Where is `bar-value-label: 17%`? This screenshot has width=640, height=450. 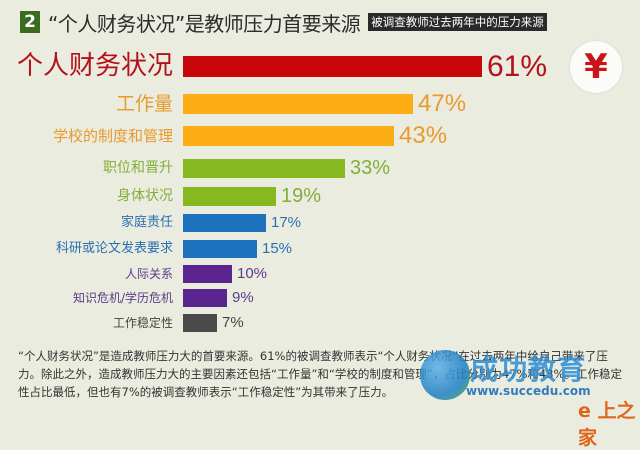 bar-value-label: 17% is located at coordinates (286, 222).